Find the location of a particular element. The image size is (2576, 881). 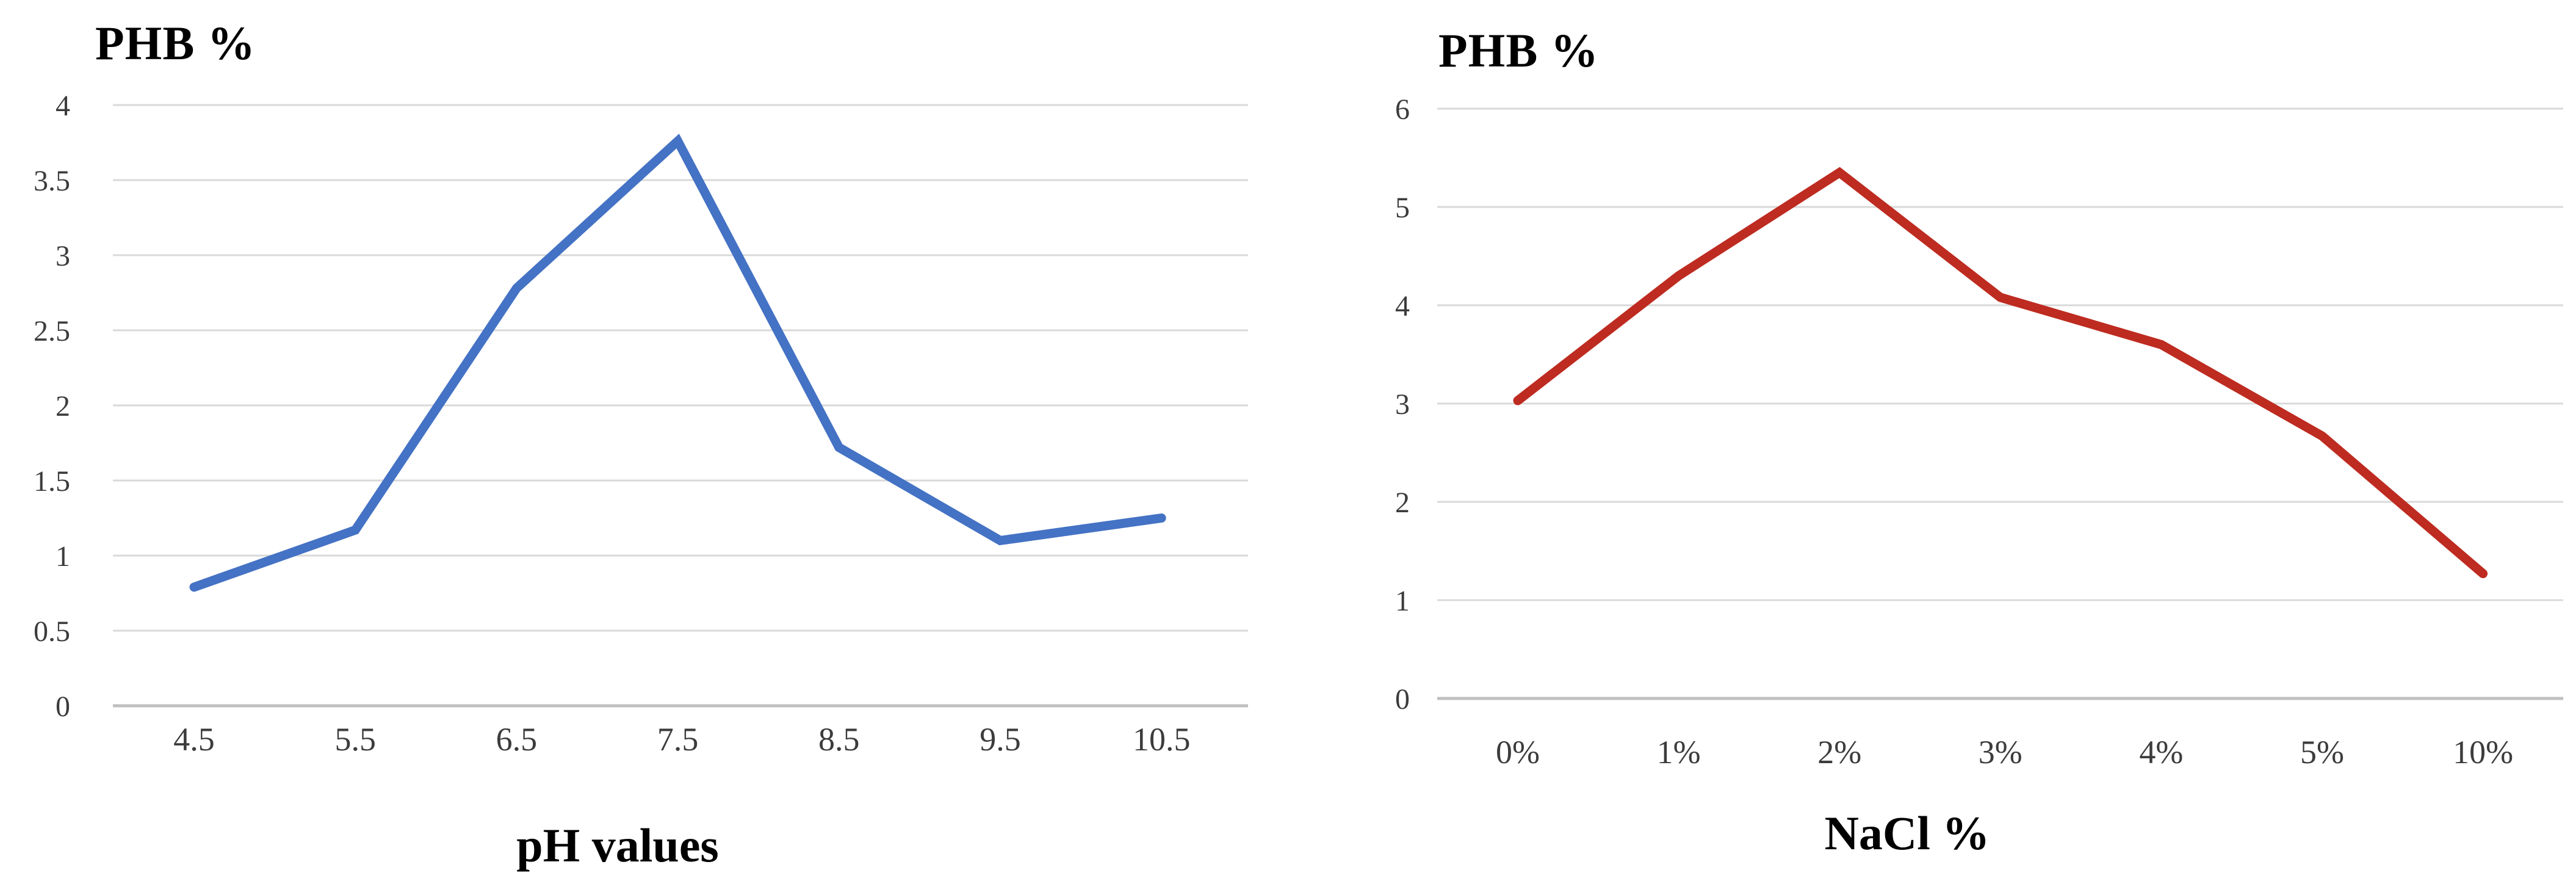

y-tick-label: 1.5 is located at coordinates (52, 482).